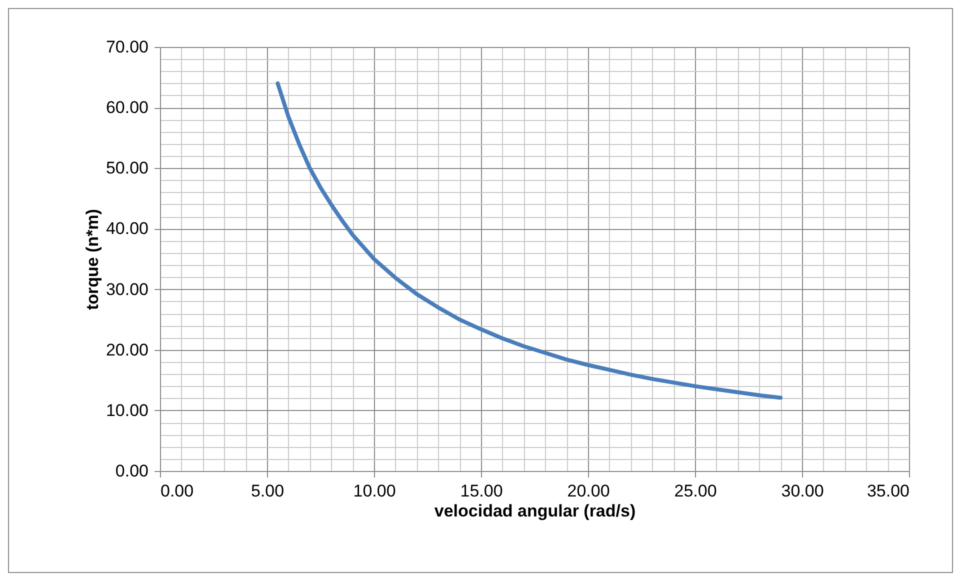 The width and height of the screenshot is (963, 580). What do you see at coordinates (588, 491) in the screenshot?
I see `x-tick-label: 20.00` at bounding box center [588, 491].